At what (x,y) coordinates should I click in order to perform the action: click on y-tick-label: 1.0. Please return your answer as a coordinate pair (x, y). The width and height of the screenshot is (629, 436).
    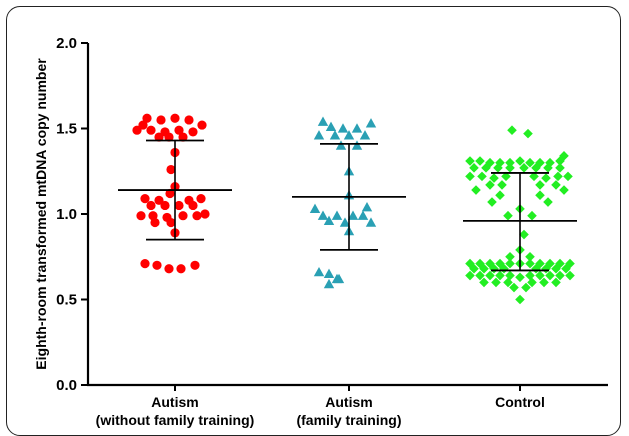
    Looking at the image, I should click on (66, 214).